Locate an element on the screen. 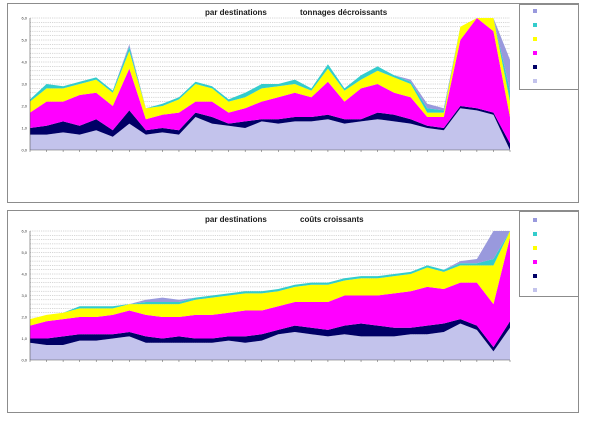 This screenshot has width=589, height=421. chart-title-right: coûts croissants is located at coordinates (332, 219).